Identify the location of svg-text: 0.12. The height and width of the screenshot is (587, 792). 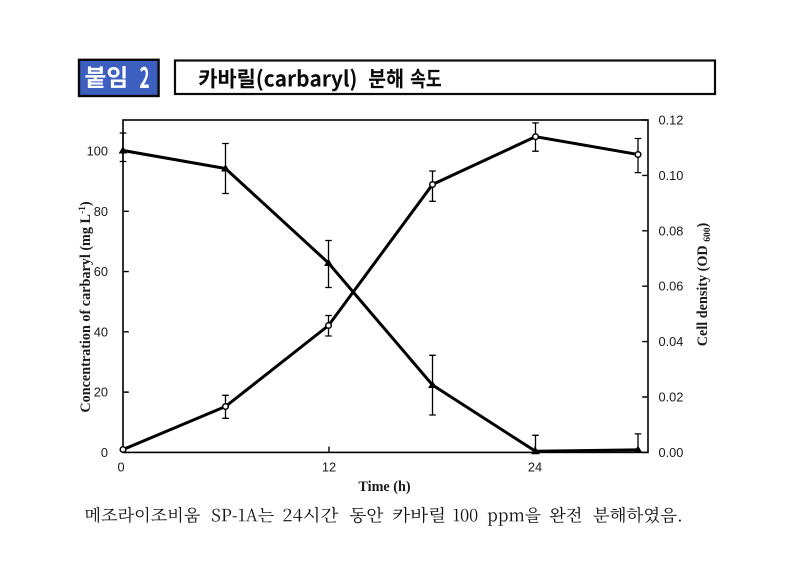
(671, 120).